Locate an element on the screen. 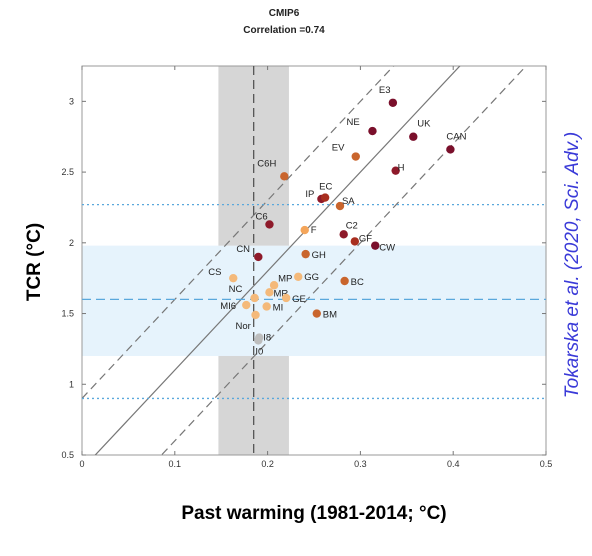 This screenshot has height=556, width=592. chart-subtitle: Correlation =0.74 is located at coordinates (284, 30).